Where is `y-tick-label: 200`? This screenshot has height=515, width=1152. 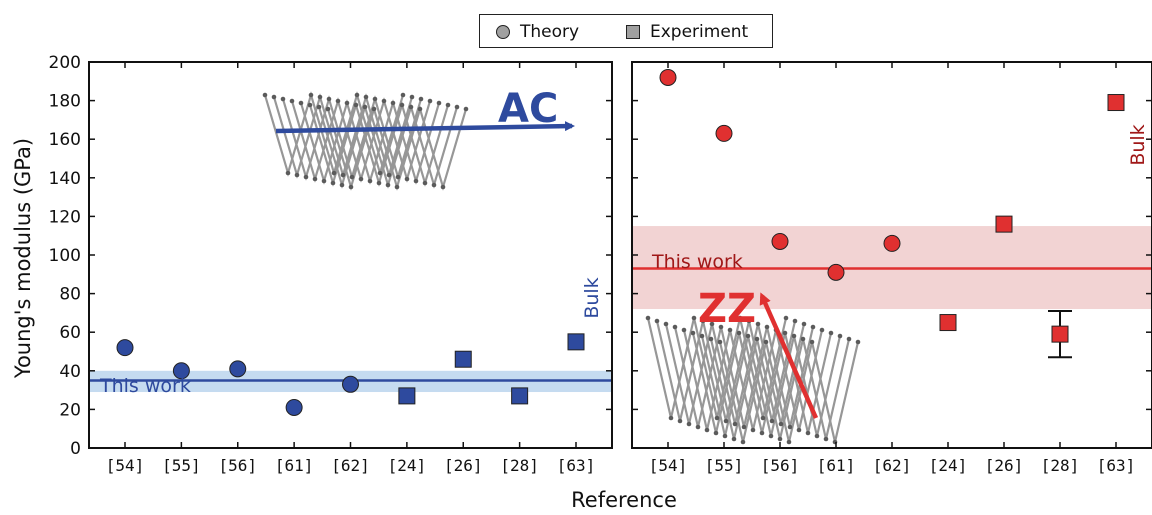
y-tick-label: 200 is located at coordinates (65, 63).